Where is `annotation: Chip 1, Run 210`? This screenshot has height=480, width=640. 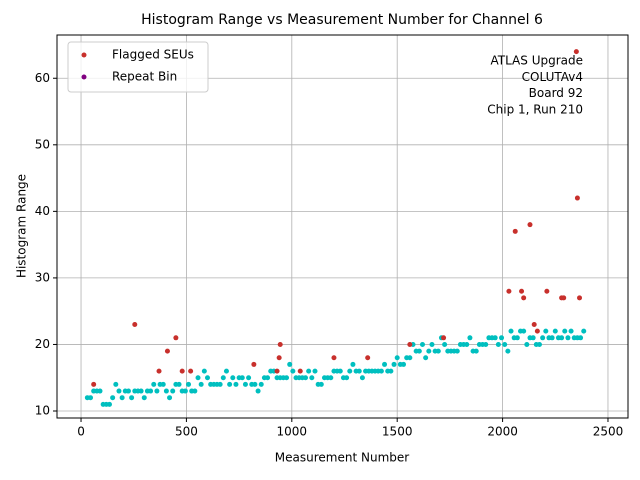
annotation: Chip 1, Run 210 is located at coordinates (535, 109).